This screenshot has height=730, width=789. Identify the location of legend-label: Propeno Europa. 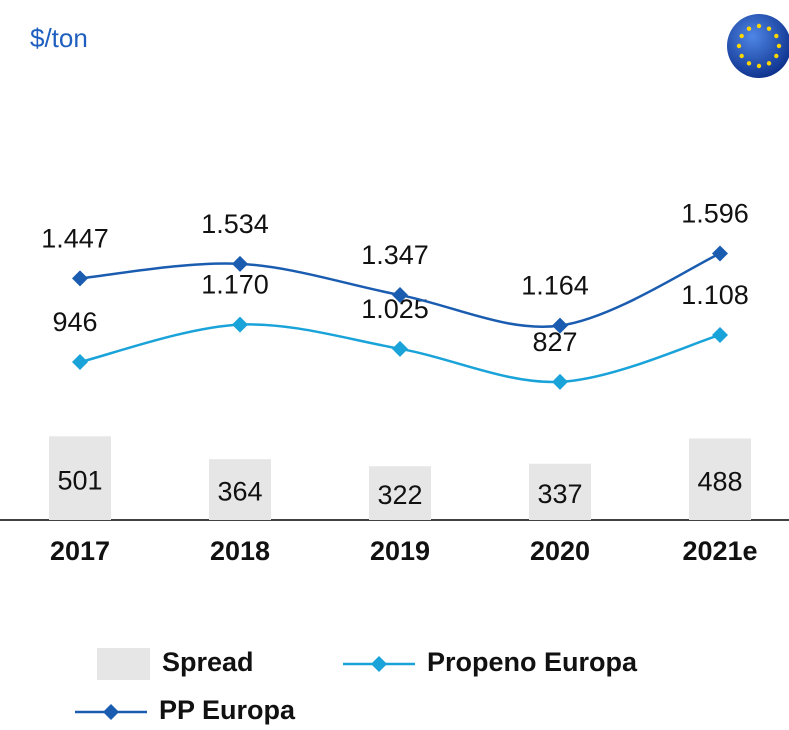
(532, 662).